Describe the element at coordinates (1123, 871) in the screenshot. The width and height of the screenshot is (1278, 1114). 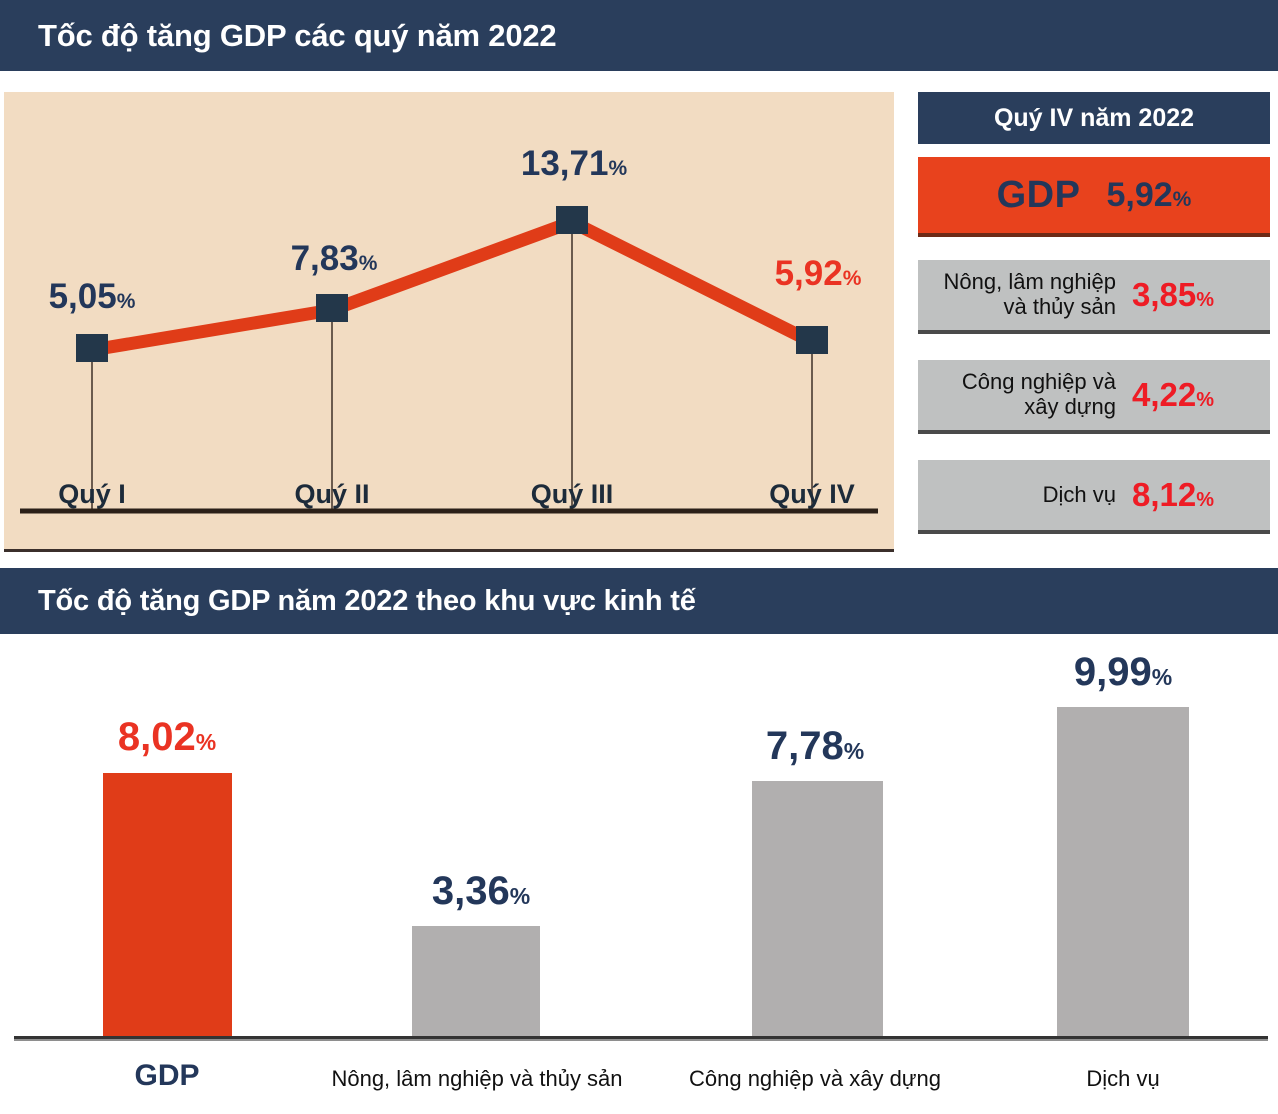
I see `bar-services` at that location.